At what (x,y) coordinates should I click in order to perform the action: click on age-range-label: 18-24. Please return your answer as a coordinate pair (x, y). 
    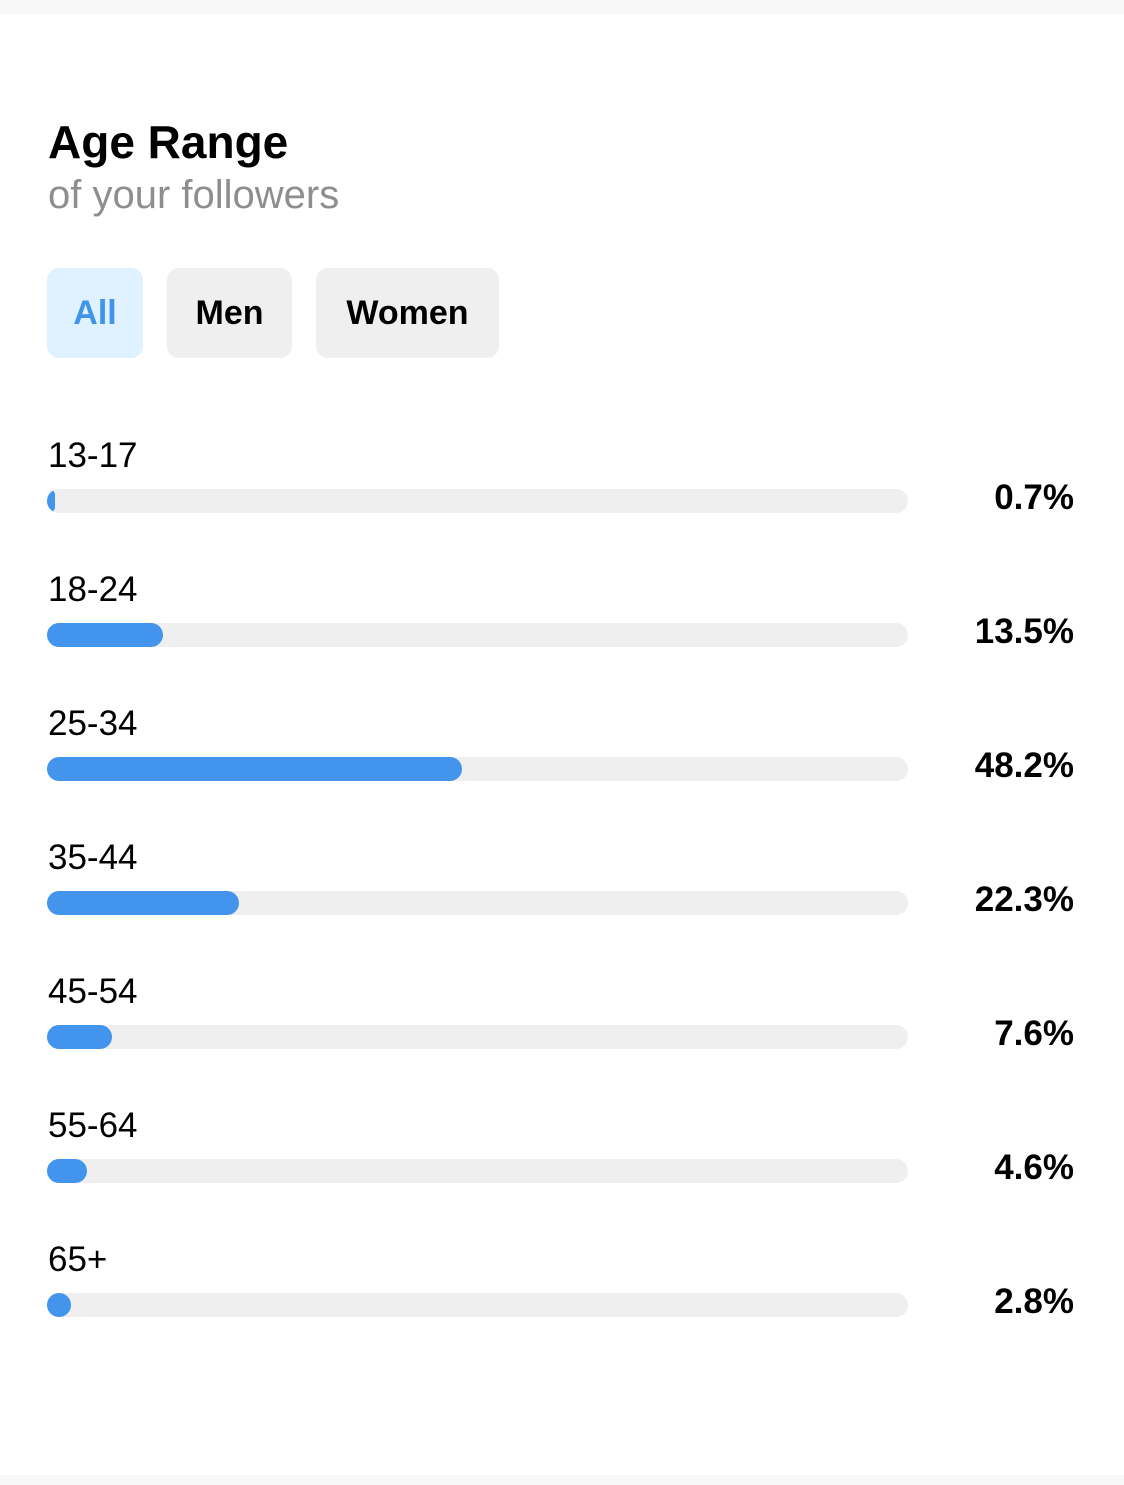
    Looking at the image, I should click on (93, 589).